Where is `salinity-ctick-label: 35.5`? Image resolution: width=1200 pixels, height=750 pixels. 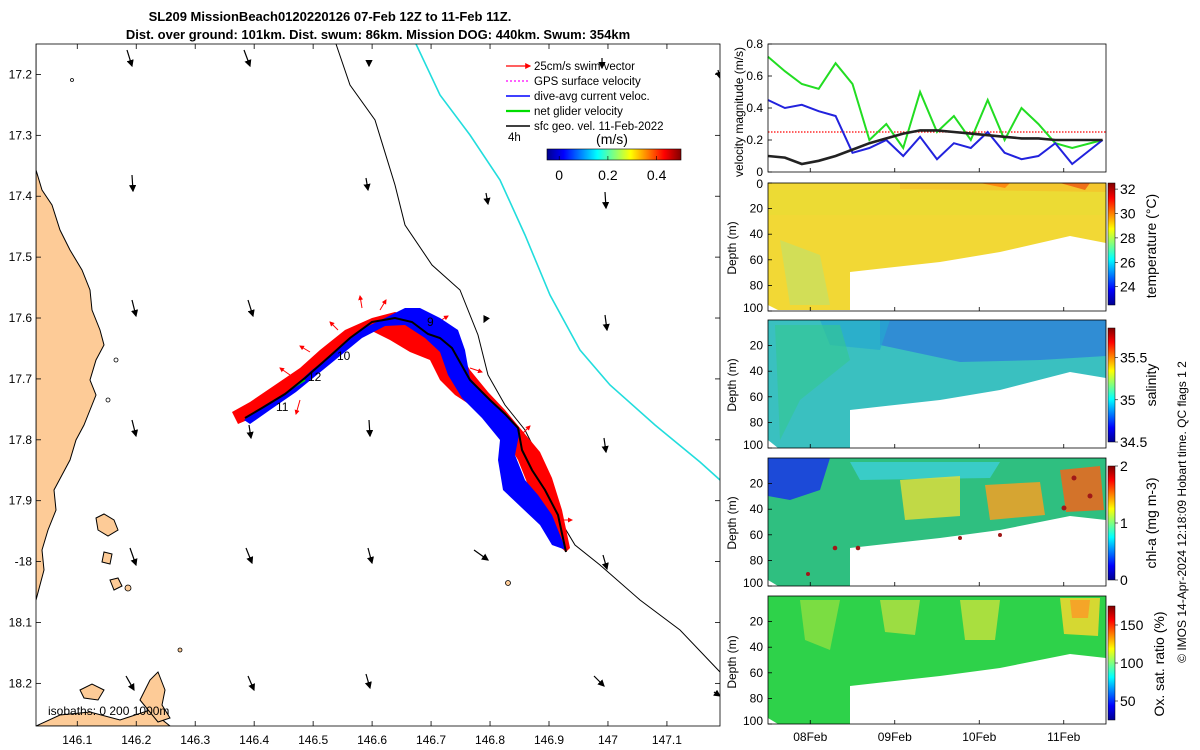 salinity-ctick-label: 35.5 is located at coordinates (1133, 358).